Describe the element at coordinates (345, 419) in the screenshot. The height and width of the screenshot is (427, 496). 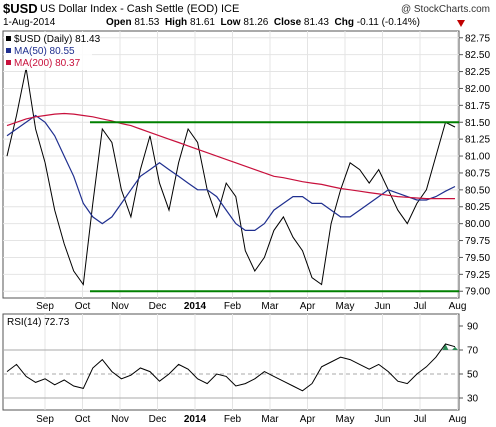
I see `rsi-x-tick-label: May` at that location.